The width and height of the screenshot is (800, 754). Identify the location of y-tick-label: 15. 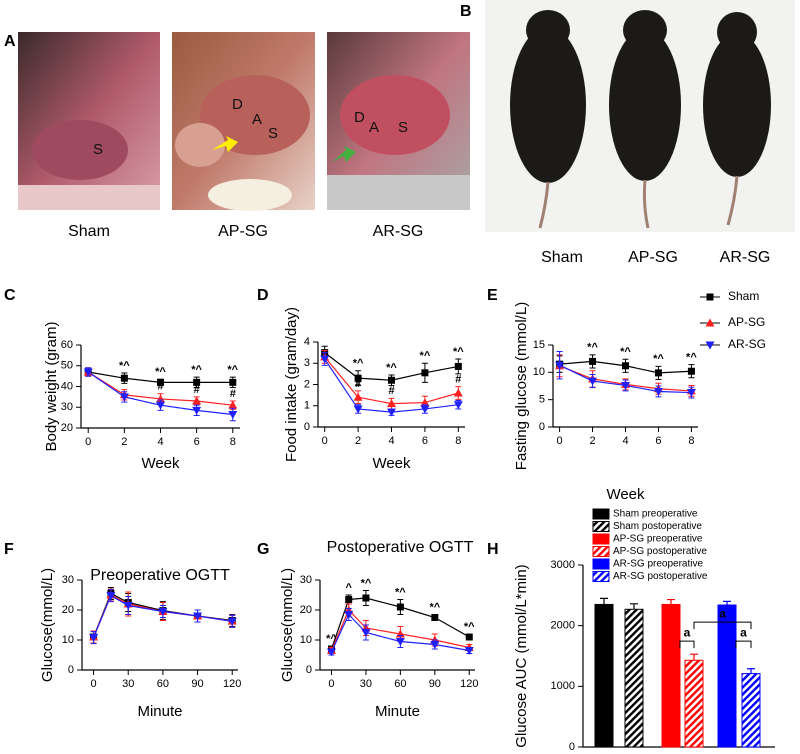
(539, 345).